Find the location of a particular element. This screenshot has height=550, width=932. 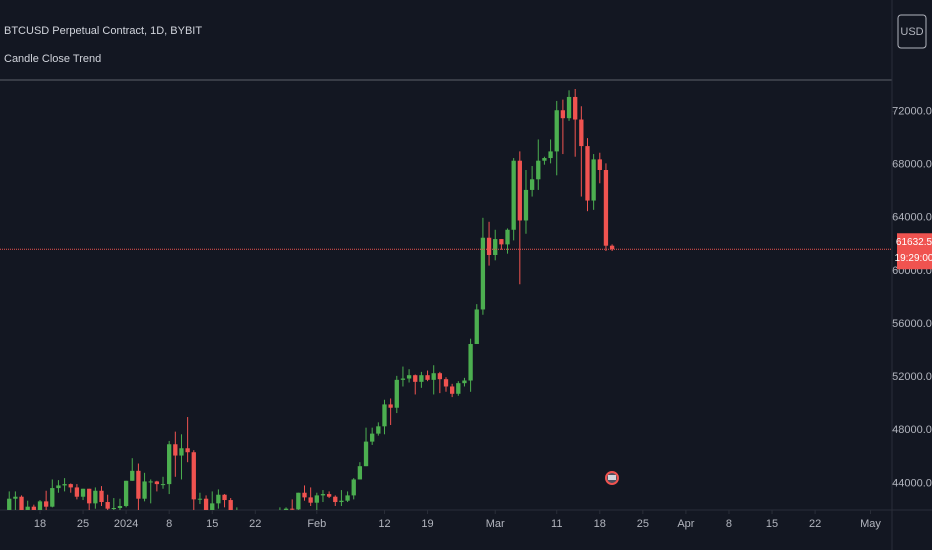

x-tick-label: 19 is located at coordinates (427, 524).